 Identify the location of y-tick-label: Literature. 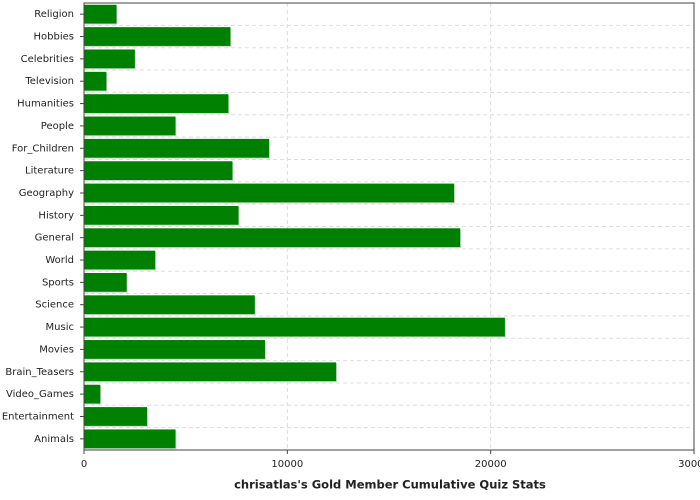
(49, 171).